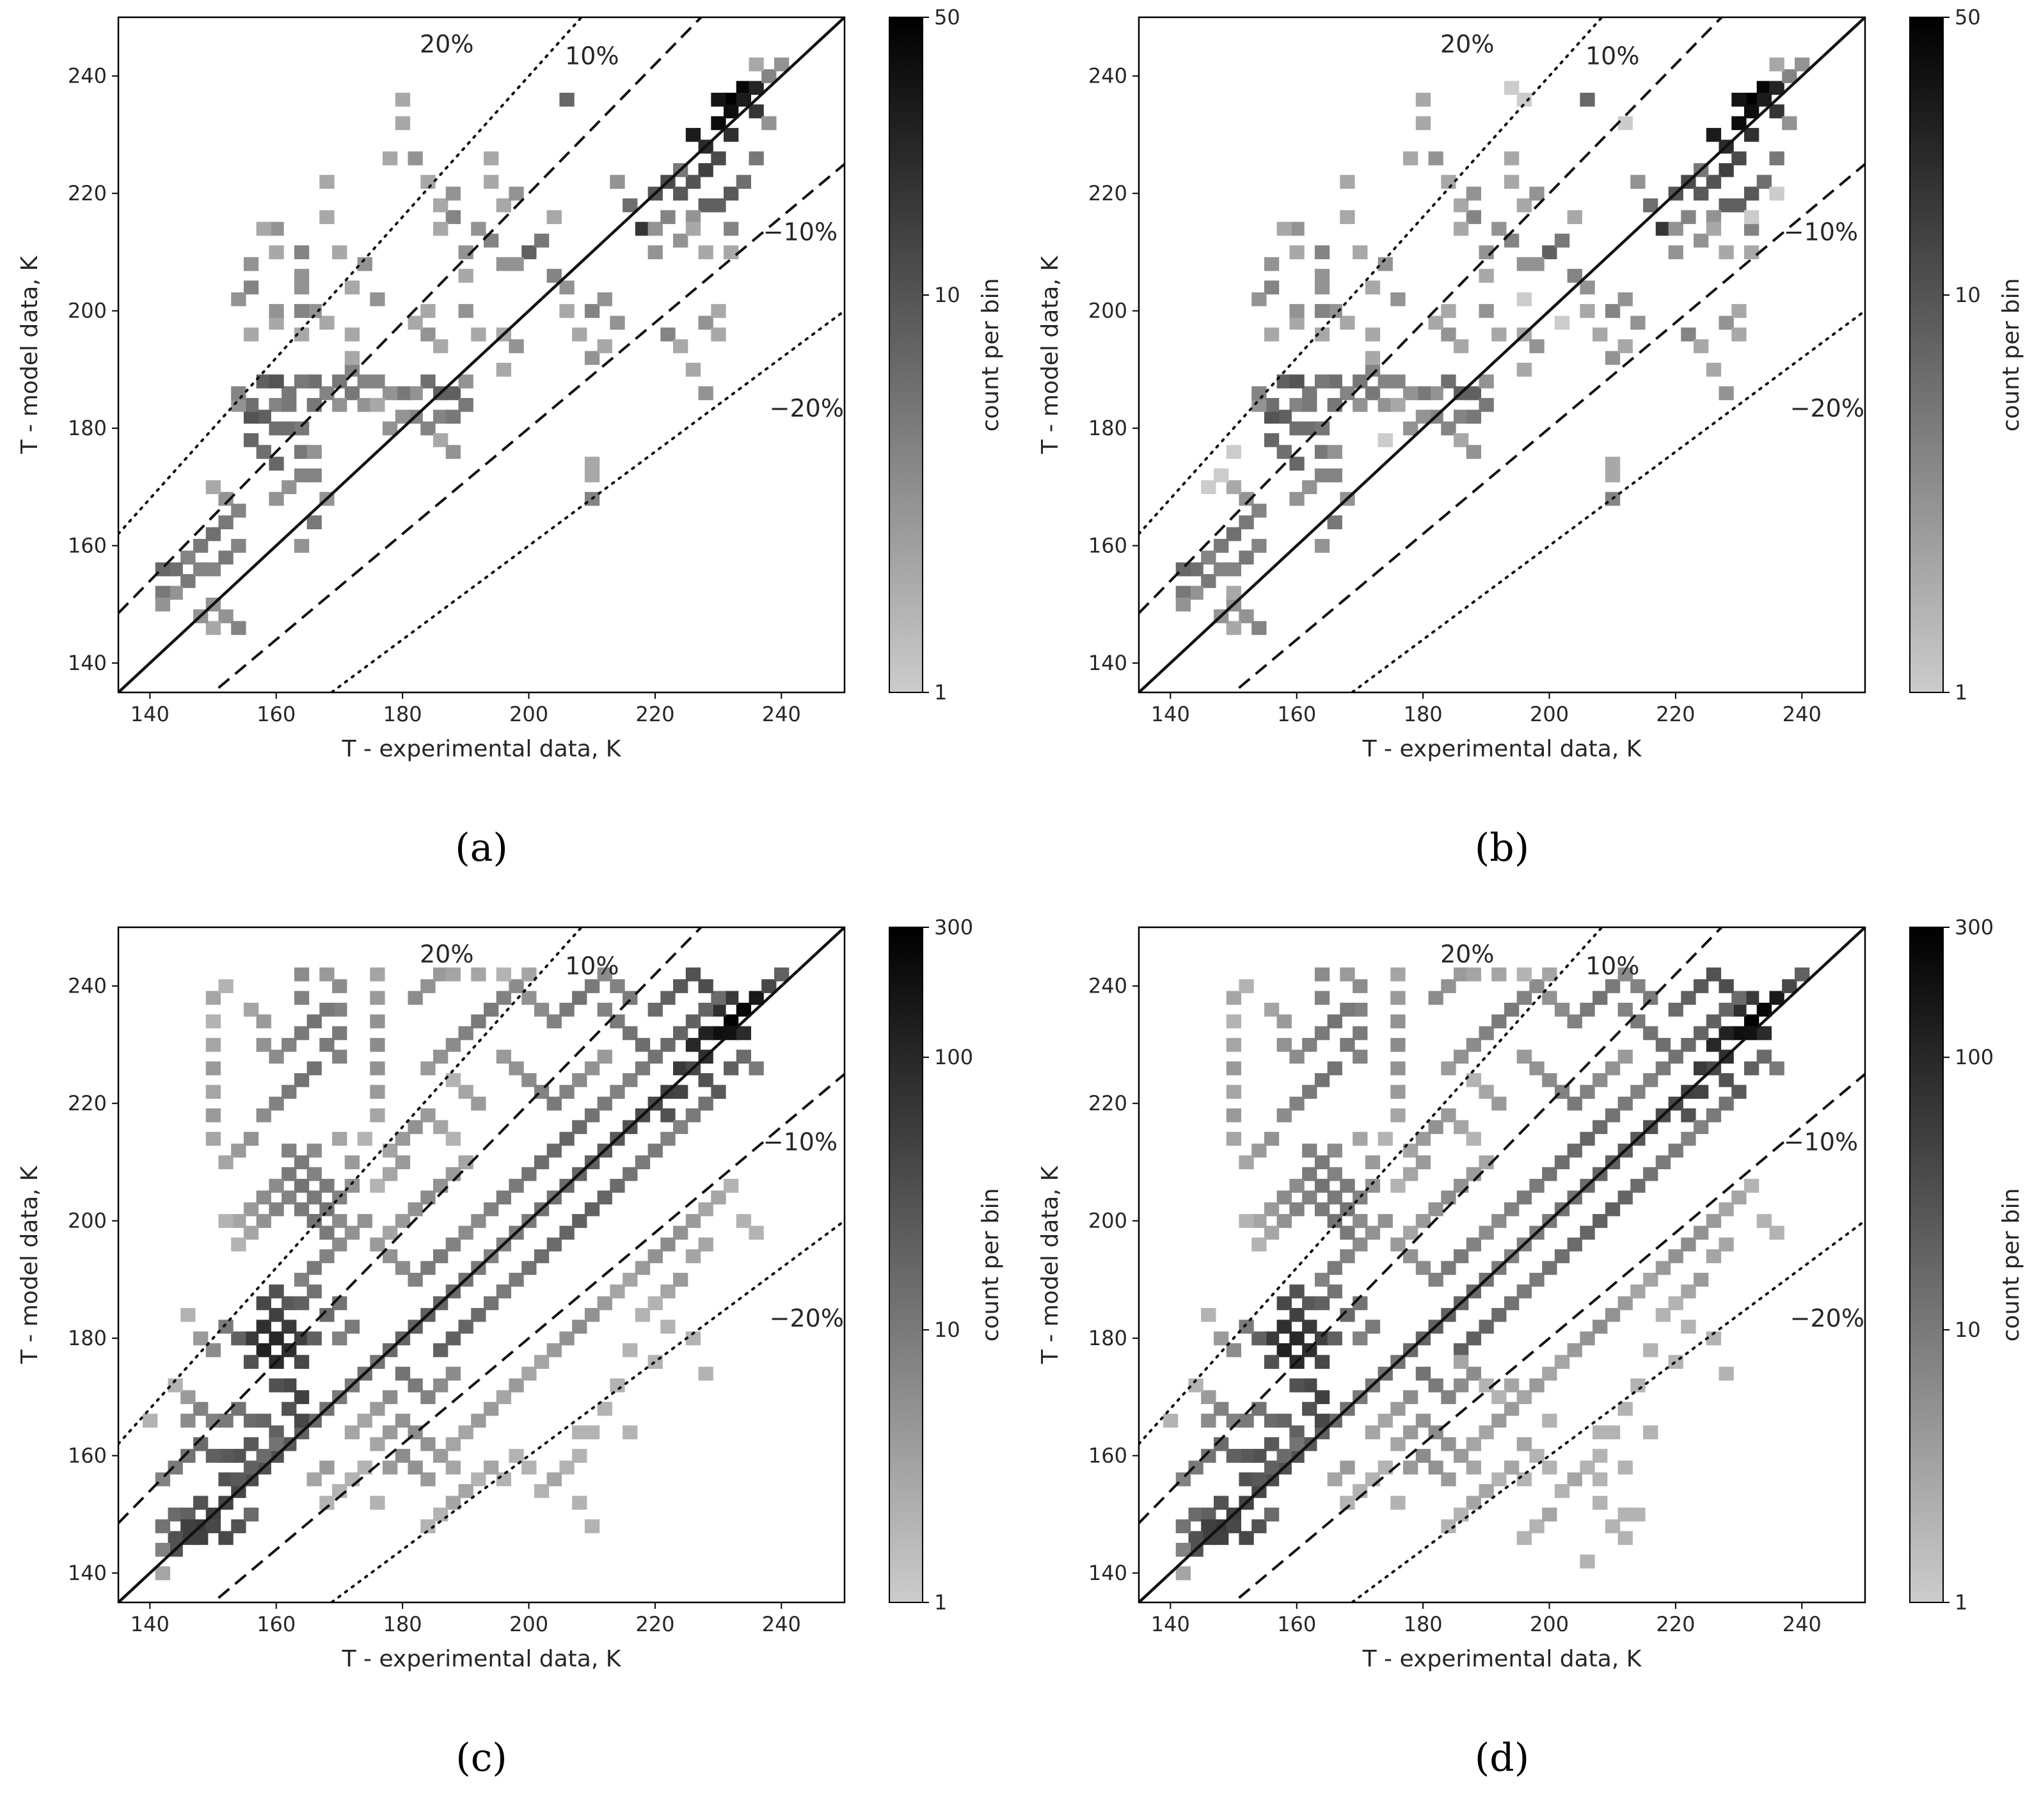  I want to click on panel-caption: (a), so click(481, 848).